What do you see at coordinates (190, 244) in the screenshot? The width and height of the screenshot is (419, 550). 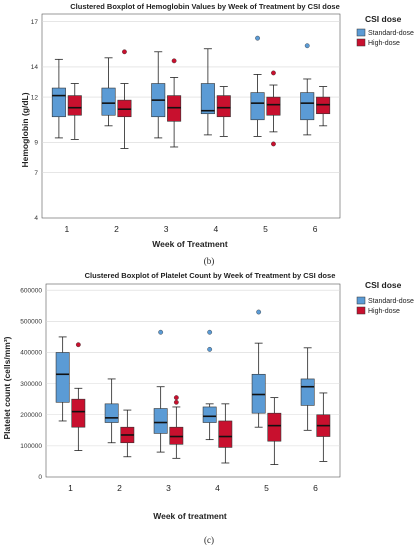 I see `x-axis-label: Week of Treatment` at bounding box center [190, 244].